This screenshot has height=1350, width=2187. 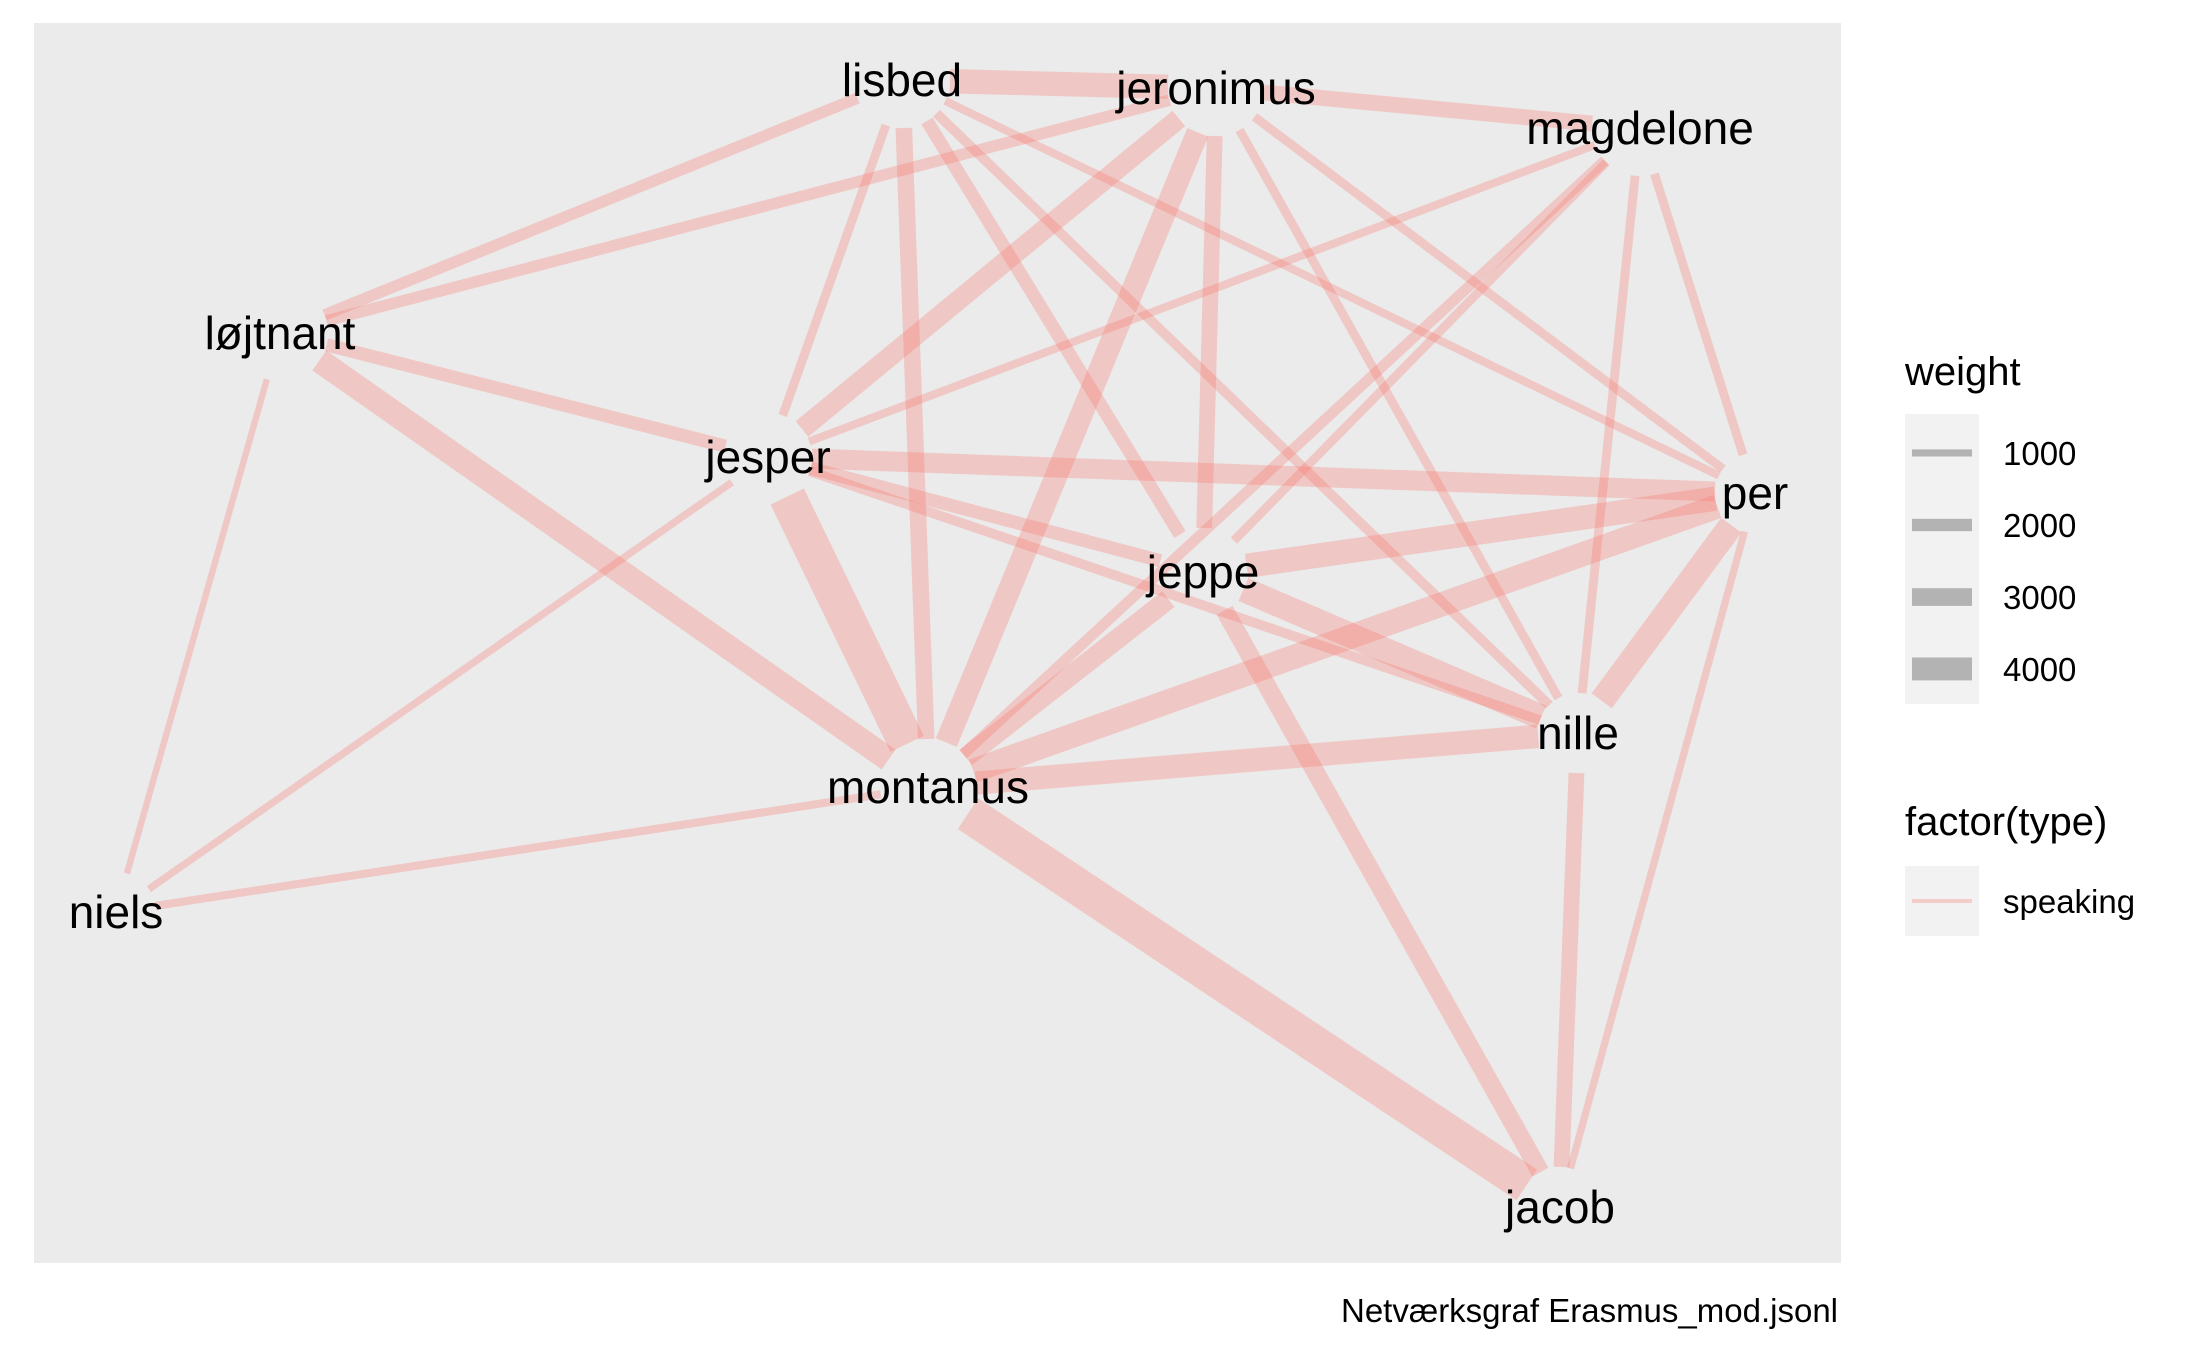 What do you see at coordinates (902, 80) in the screenshot?
I see `node-label-lisbed: lisbed` at bounding box center [902, 80].